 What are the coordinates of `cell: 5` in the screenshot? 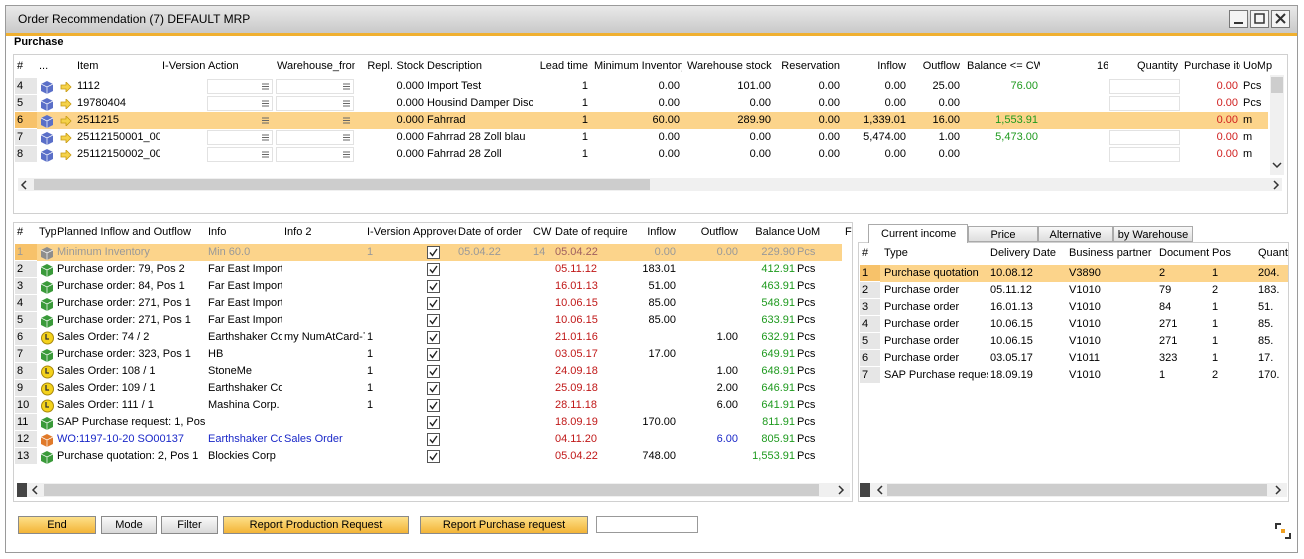 It's located at (26, 103).